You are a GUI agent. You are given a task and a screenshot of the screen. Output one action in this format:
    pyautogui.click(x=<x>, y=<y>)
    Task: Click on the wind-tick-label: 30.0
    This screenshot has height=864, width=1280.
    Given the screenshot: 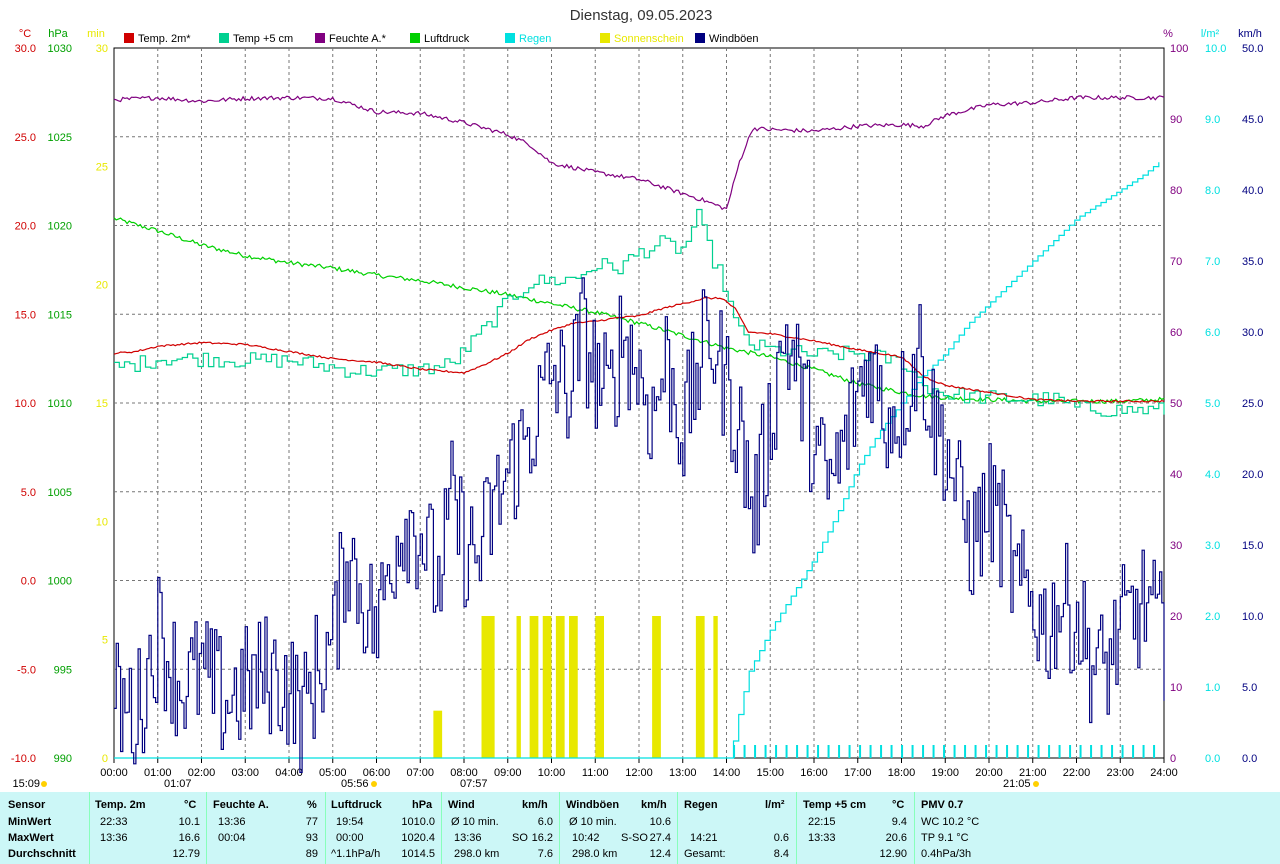 What is the action you would take?
    pyautogui.click(x=1252, y=333)
    